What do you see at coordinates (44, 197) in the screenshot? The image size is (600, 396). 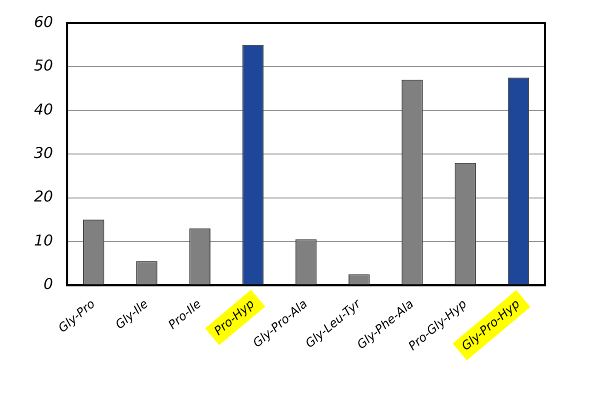 I see `y-tick-label: 20` at bounding box center [44, 197].